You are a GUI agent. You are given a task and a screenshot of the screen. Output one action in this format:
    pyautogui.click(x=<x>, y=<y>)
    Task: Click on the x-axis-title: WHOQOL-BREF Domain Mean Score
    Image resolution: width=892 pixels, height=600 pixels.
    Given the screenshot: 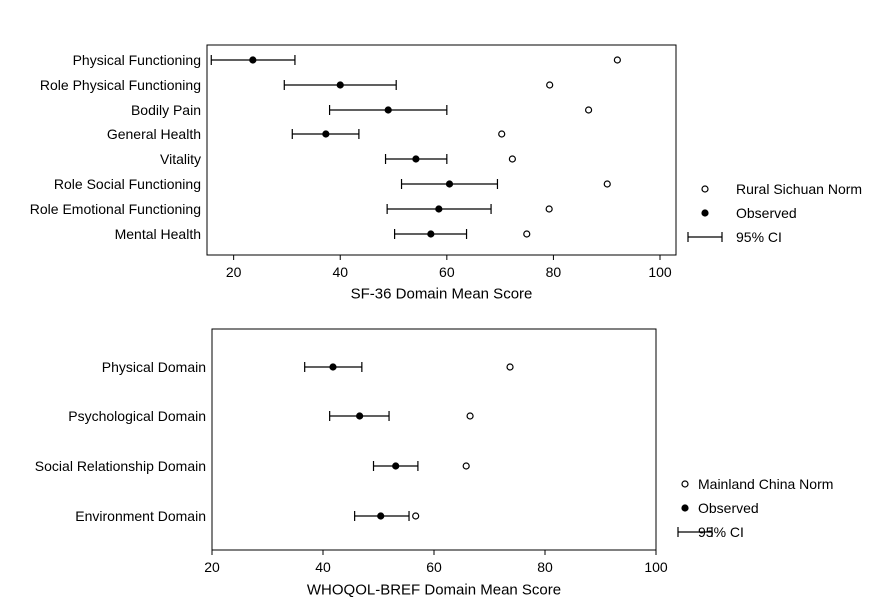 What is the action you would take?
    pyautogui.click(x=434, y=590)
    